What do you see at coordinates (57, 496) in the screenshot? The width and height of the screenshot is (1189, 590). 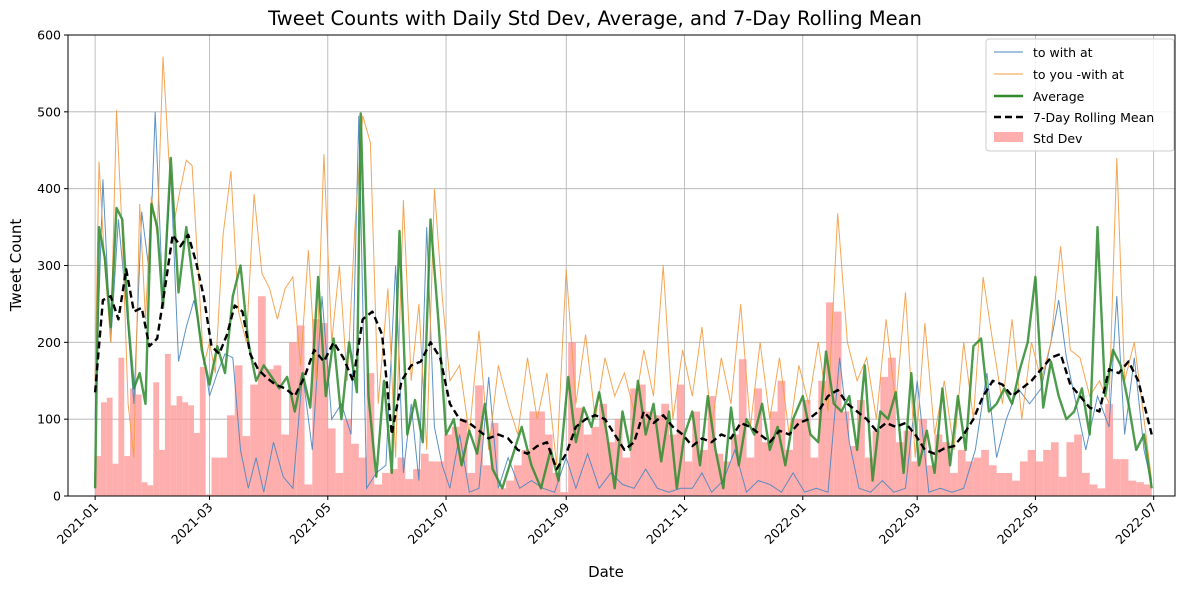 I see `y-tick-label: 0` at bounding box center [57, 496].